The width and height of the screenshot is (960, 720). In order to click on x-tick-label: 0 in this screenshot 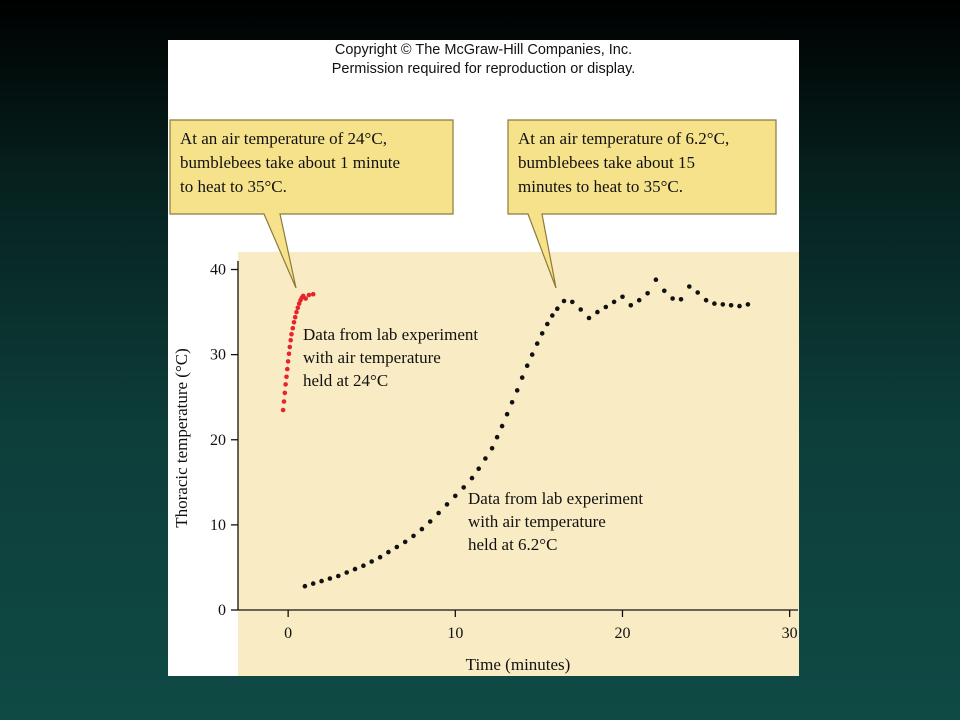, I will do `click(288, 633)`.